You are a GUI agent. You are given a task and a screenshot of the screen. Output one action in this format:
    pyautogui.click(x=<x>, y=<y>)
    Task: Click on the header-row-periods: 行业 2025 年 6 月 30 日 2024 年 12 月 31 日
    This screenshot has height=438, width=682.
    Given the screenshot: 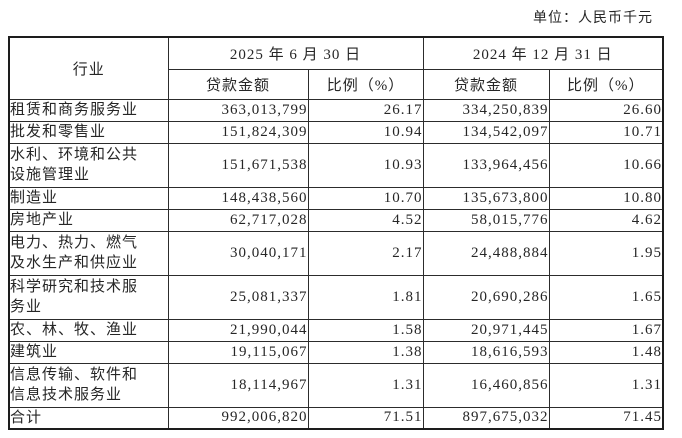 What is the action you would take?
    pyautogui.click(x=336, y=68)
    